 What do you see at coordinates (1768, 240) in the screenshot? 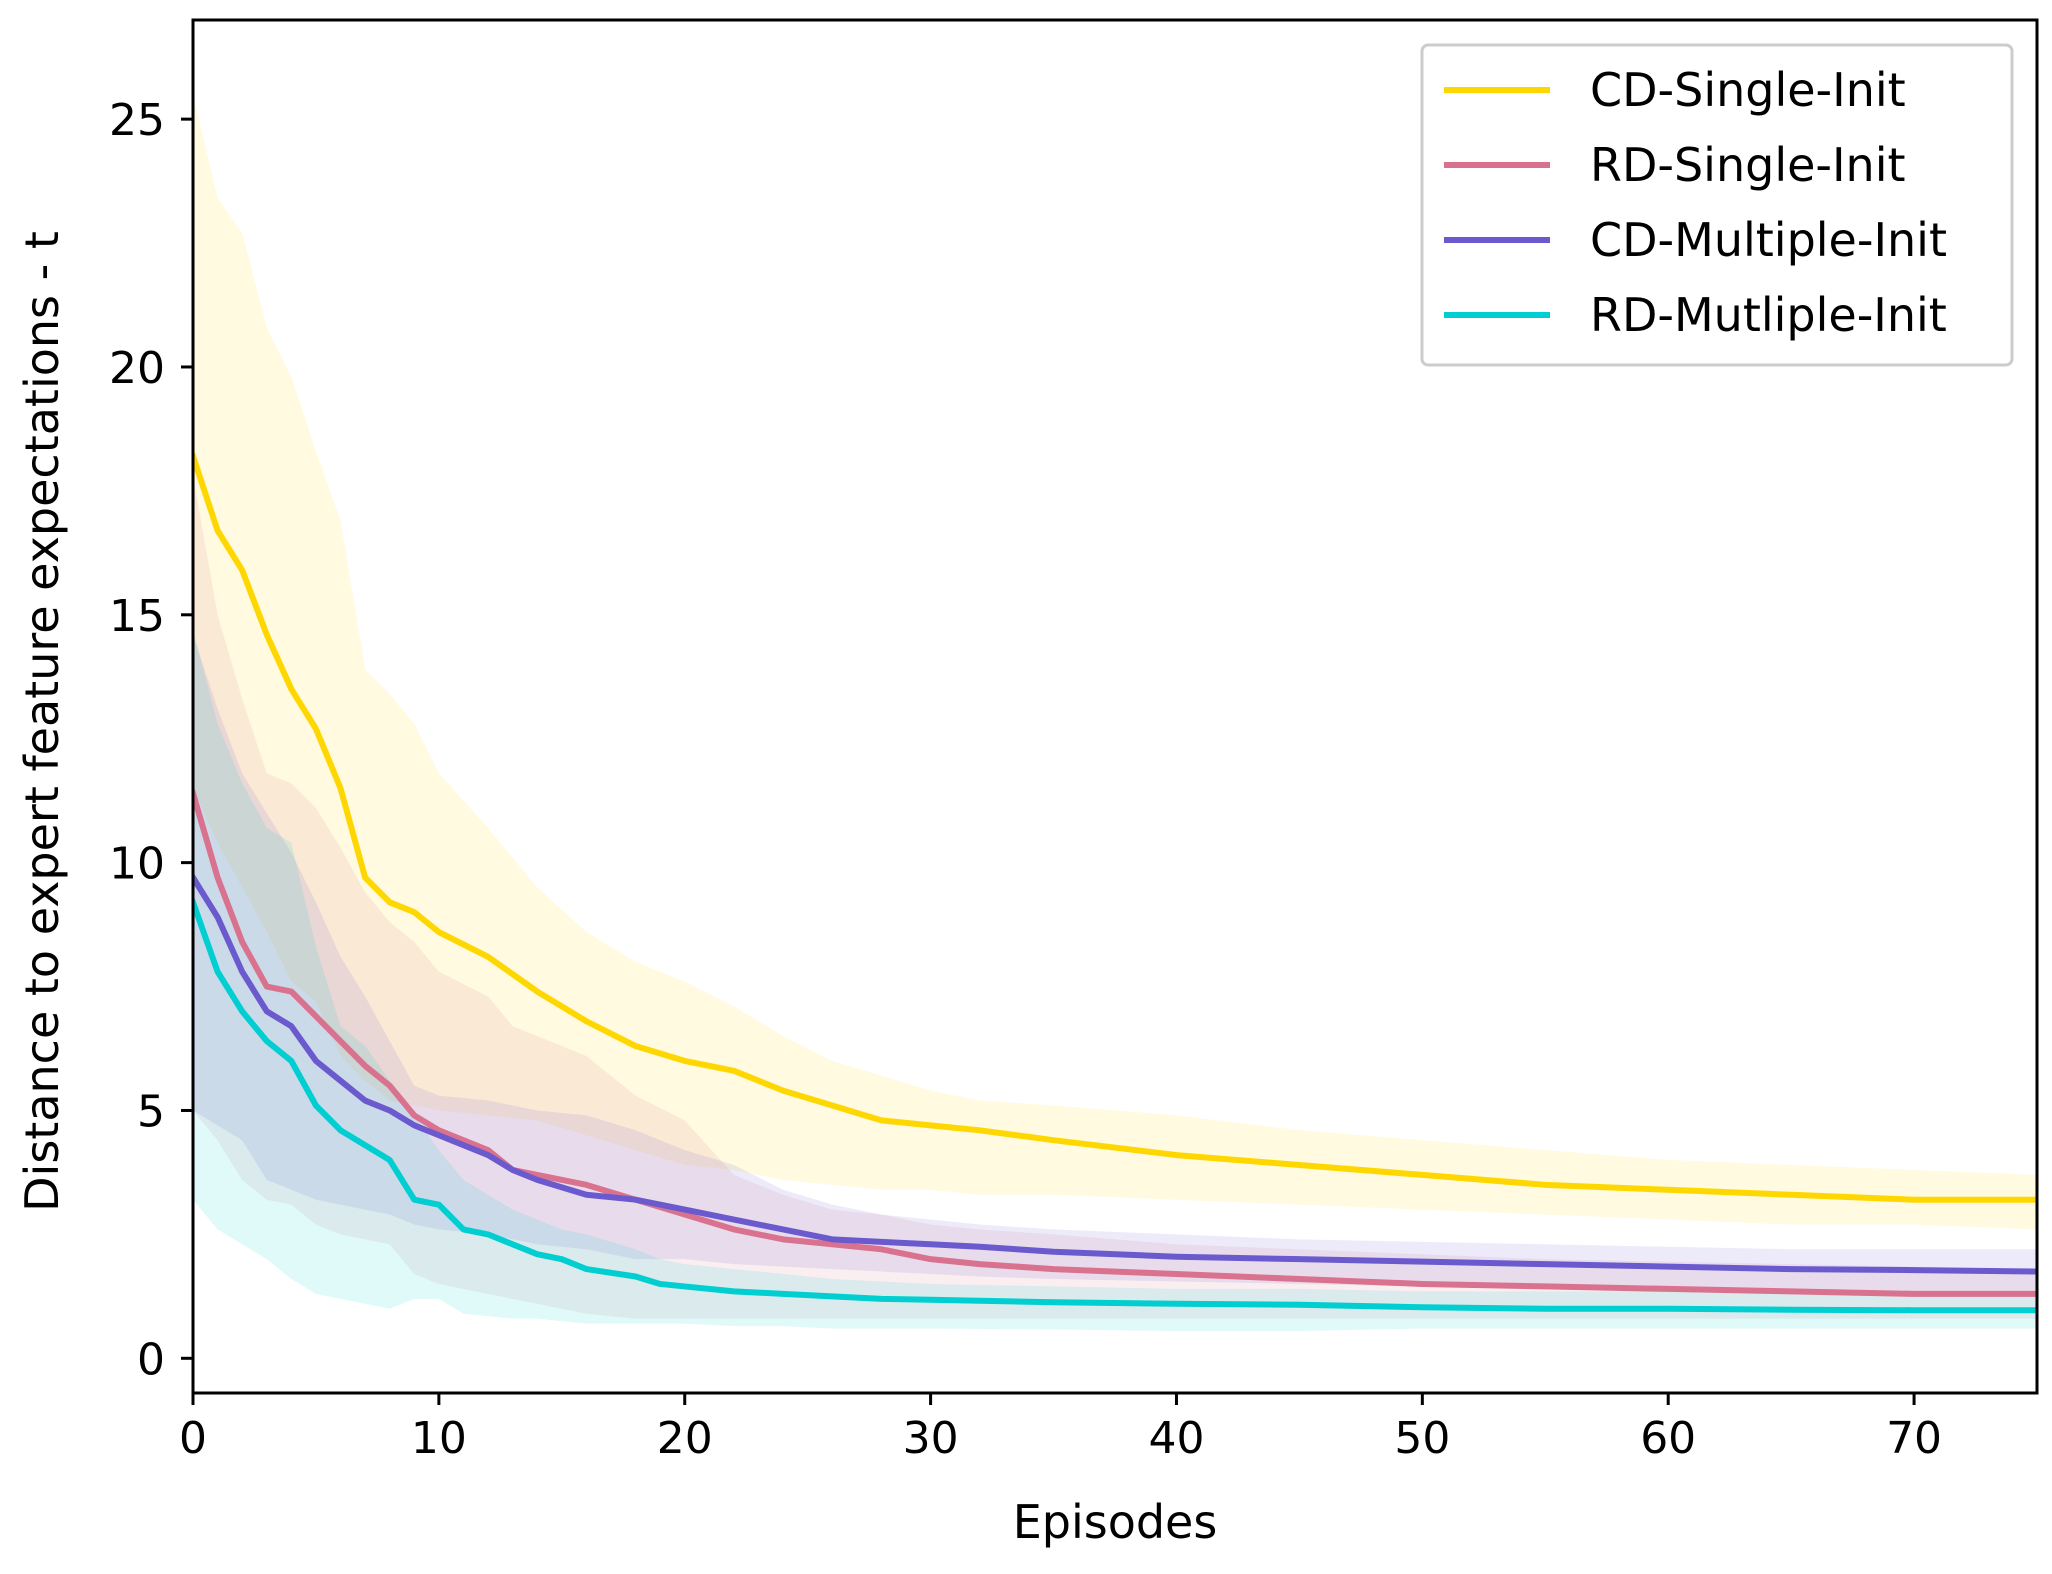
I see `legend-label-cd-multiple-init: CD-Multiple-Init` at bounding box center [1768, 240].